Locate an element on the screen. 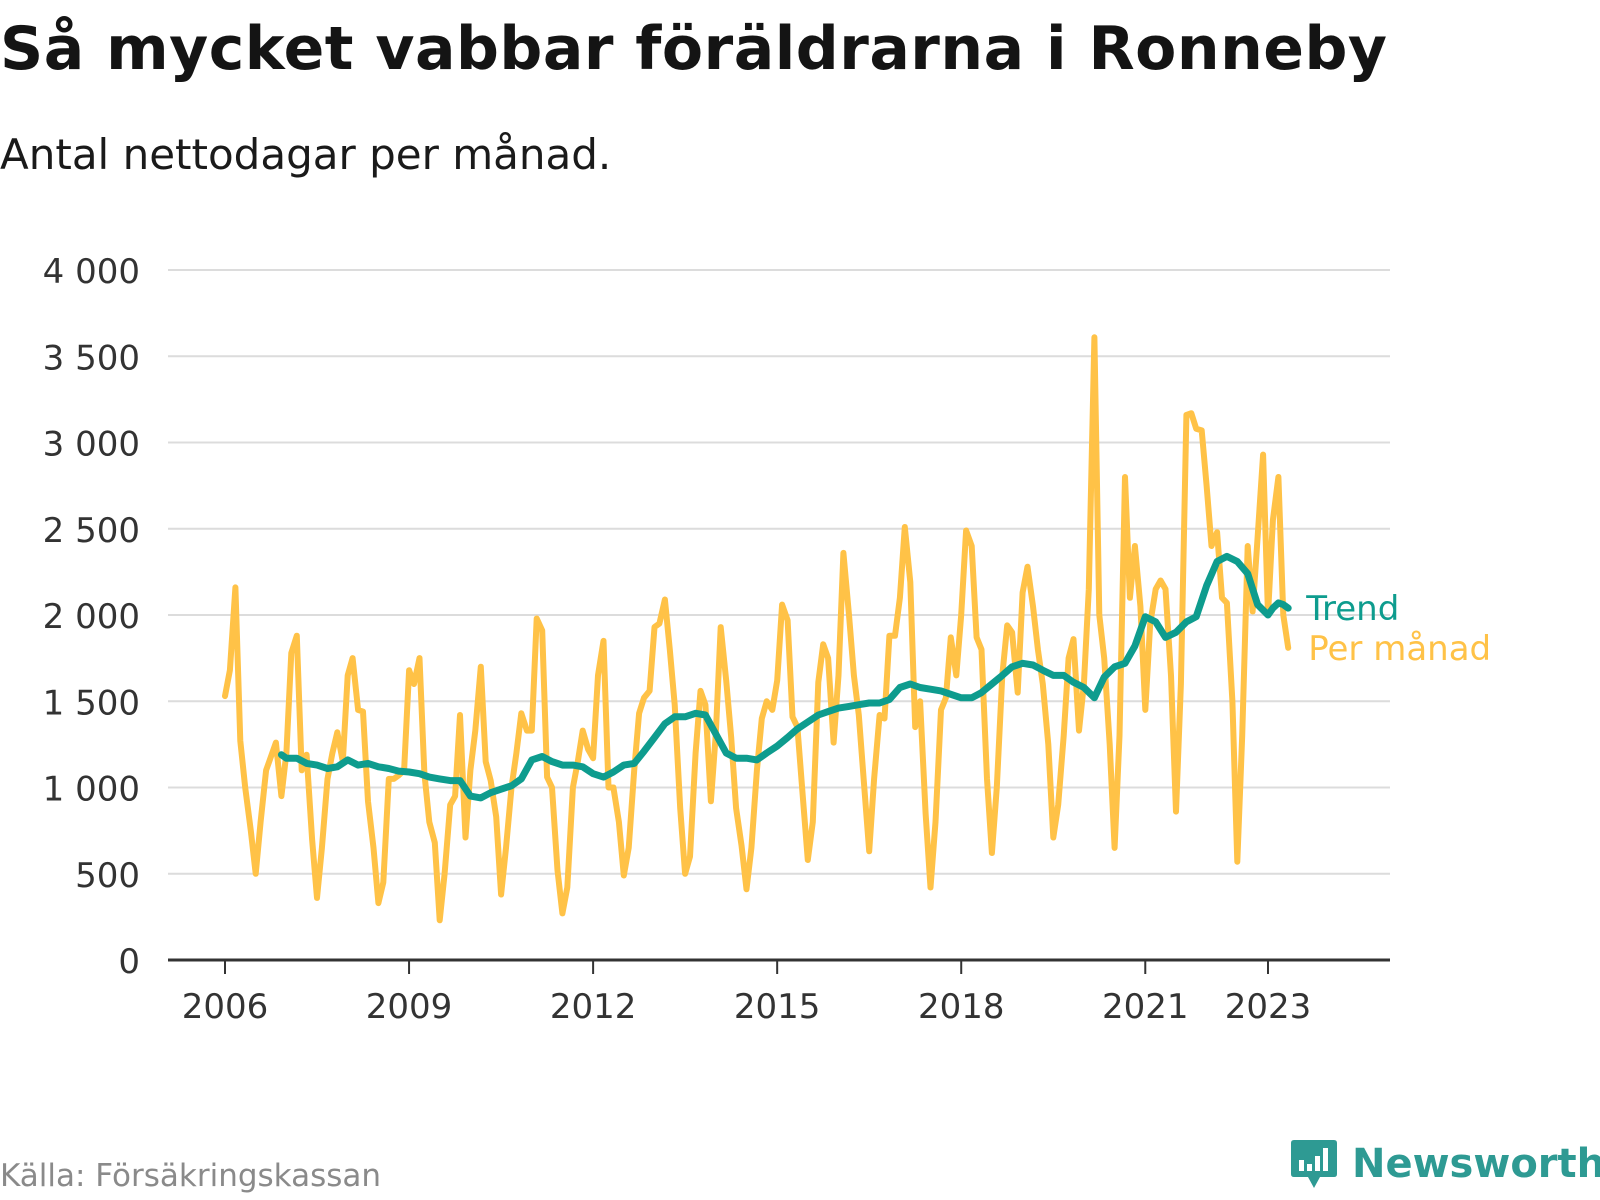 This screenshot has width=1600, height=1200. y-tick-label: 500 is located at coordinates (107, 876).